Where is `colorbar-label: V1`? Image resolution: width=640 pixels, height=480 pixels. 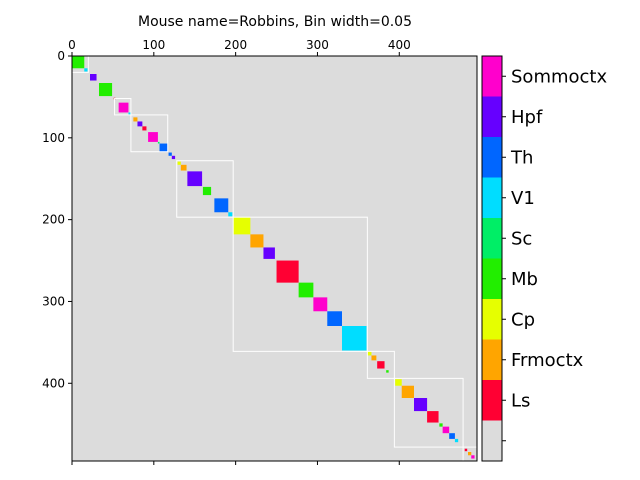 colorbar-label: V1 is located at coordinates (523, 198).